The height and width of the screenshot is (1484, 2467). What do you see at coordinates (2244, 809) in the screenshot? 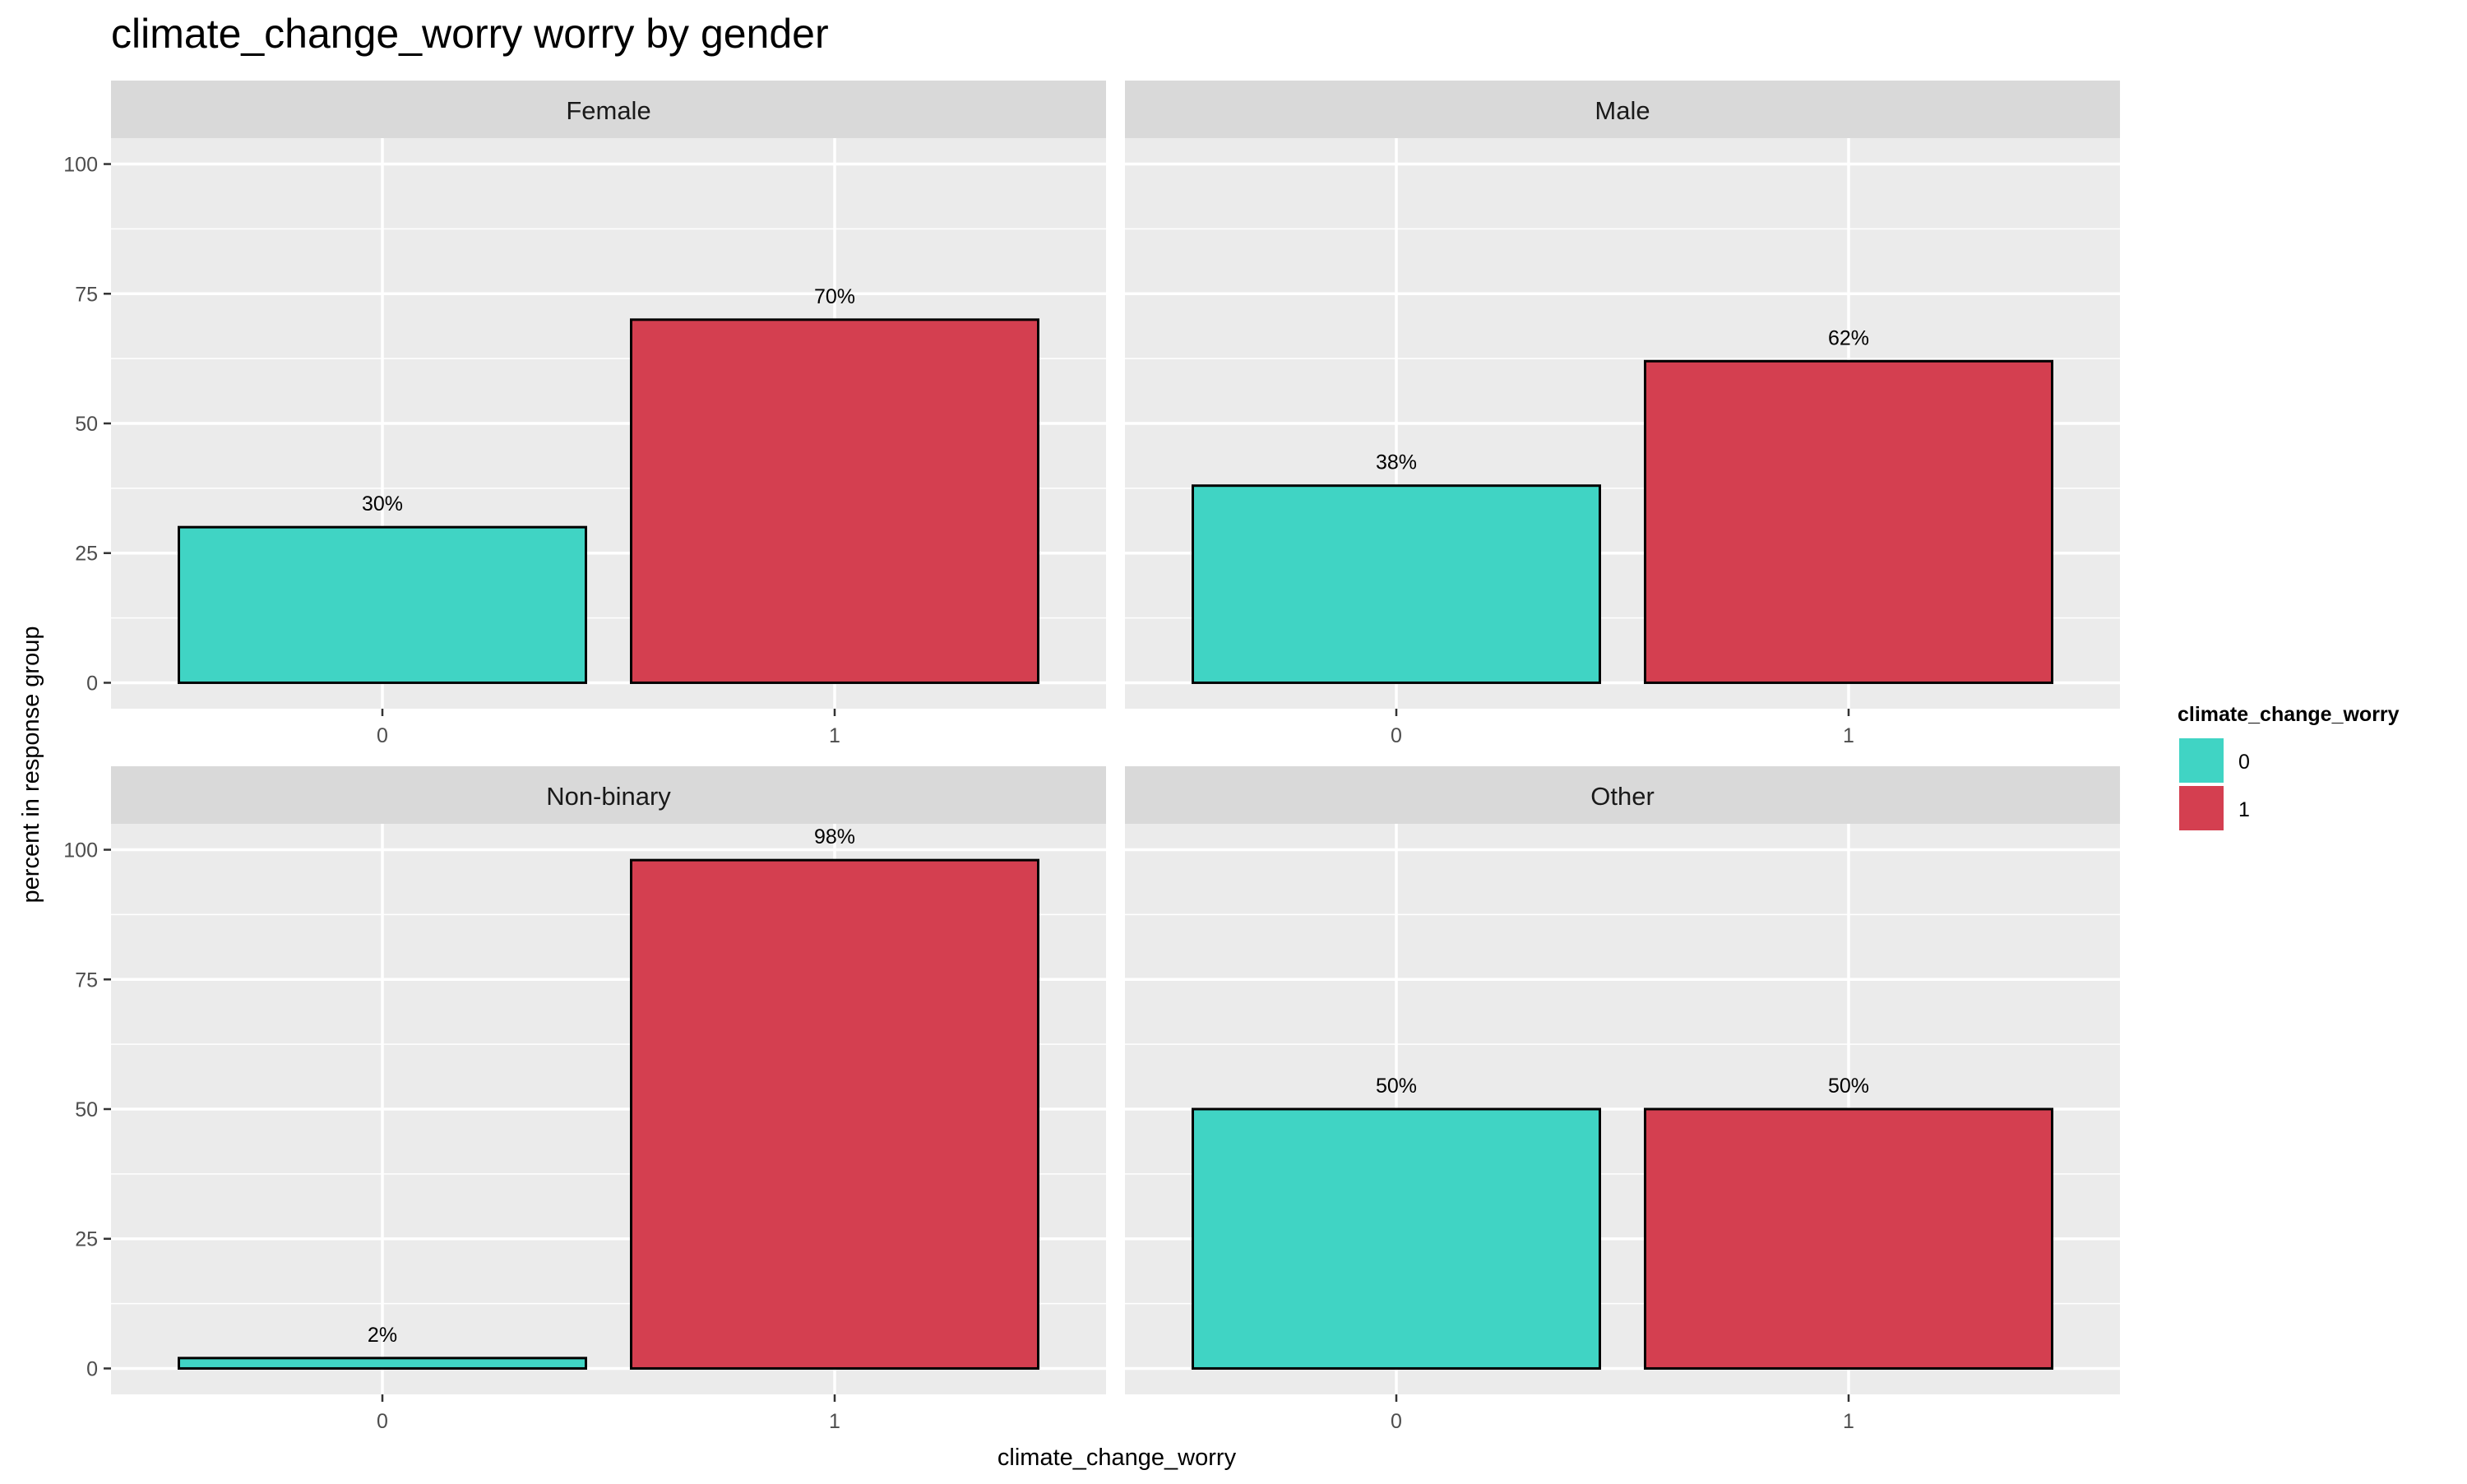
I see `legend-label: 1` at bounding box center [2244, 809].